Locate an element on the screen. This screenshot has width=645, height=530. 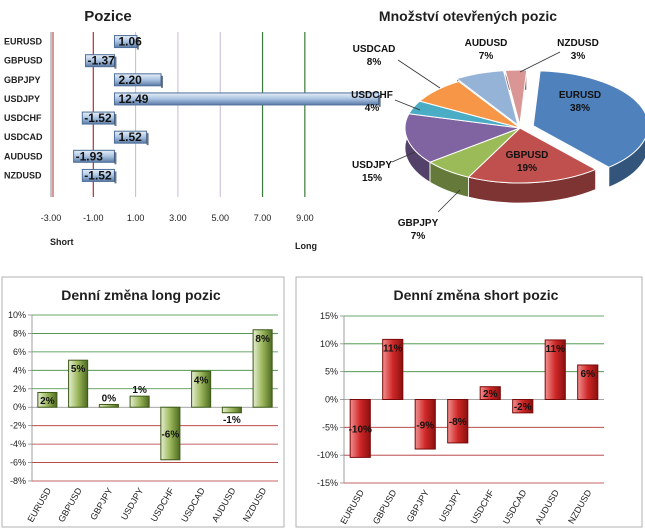
data-label-gbpusd: 5% is located at coordinates (78, 369).